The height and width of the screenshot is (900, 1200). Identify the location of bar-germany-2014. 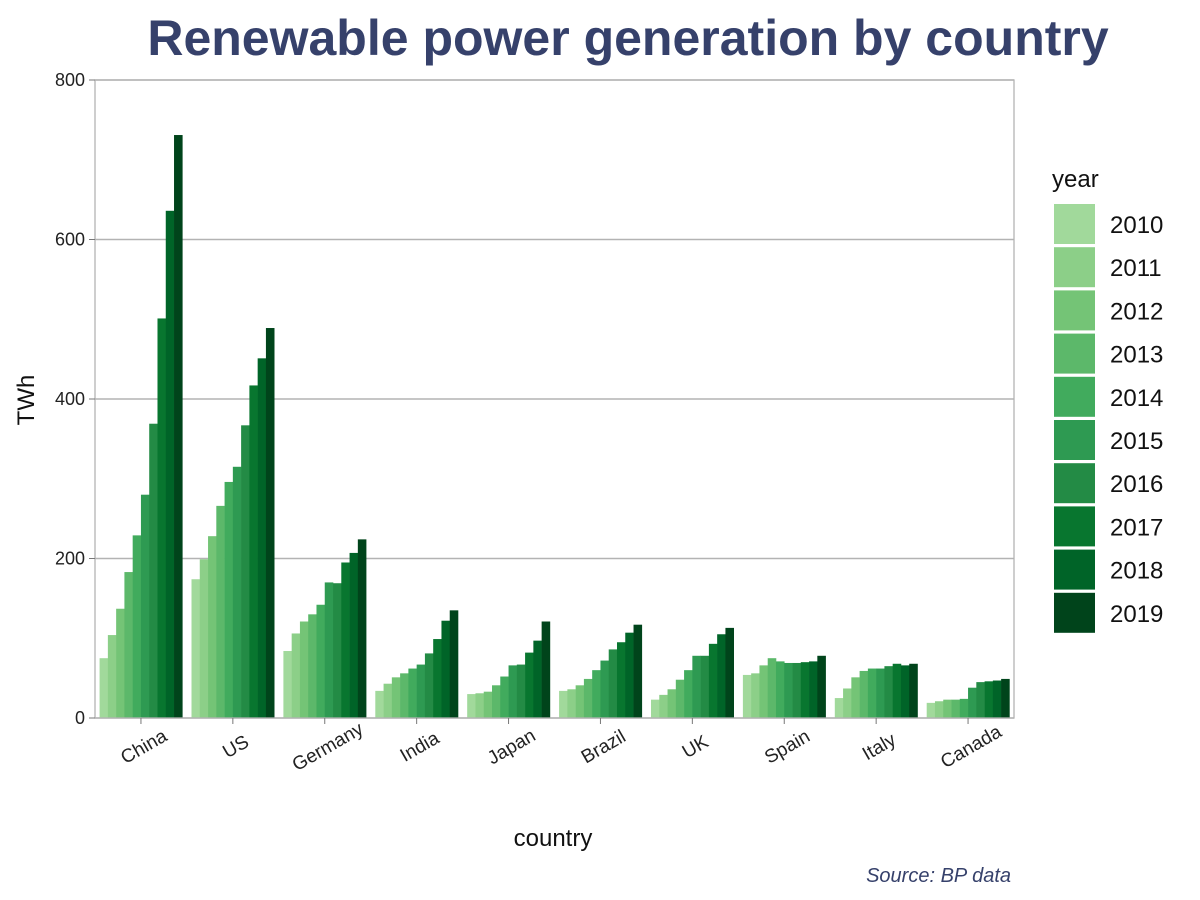
(321, 661).